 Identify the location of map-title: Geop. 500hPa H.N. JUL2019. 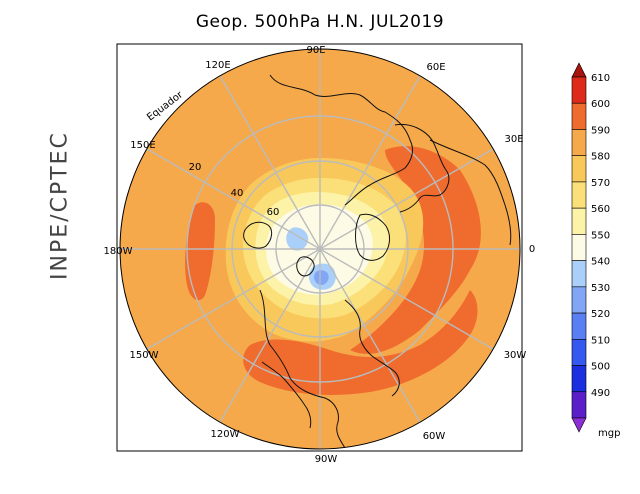
(320, 22).